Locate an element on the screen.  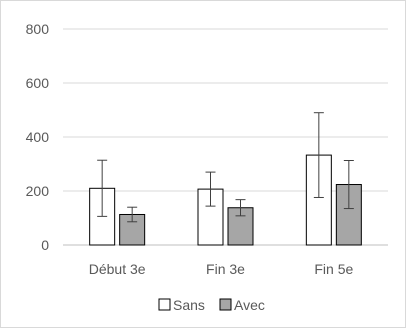
y-axis-tick-labels: 0 200 400 600 800 is located at coordinates (38, 137).